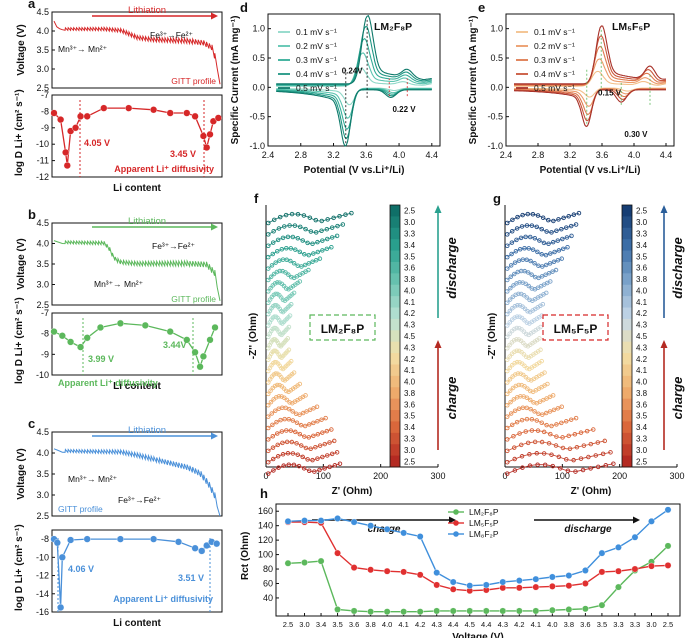  Describe the element at coordinates (316, 32) in the screenshot. I see `legend-entry: 0.1 mV s⁻¹` at that location.